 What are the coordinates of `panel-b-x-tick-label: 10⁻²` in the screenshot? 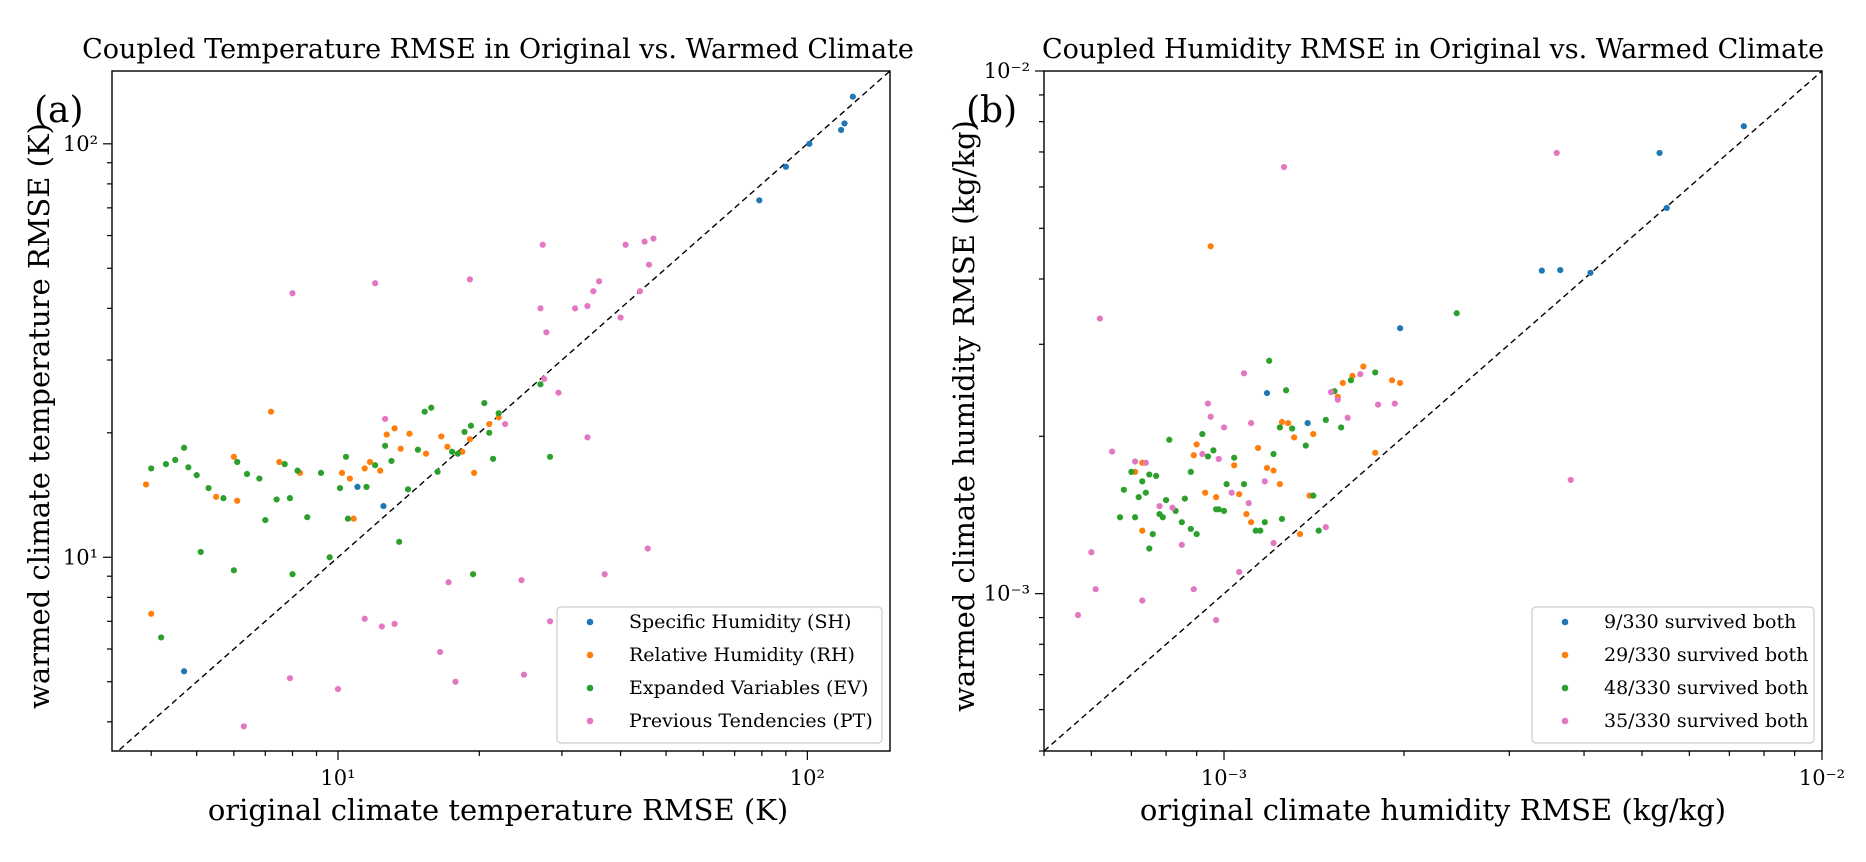 It's located at (1822, 778).